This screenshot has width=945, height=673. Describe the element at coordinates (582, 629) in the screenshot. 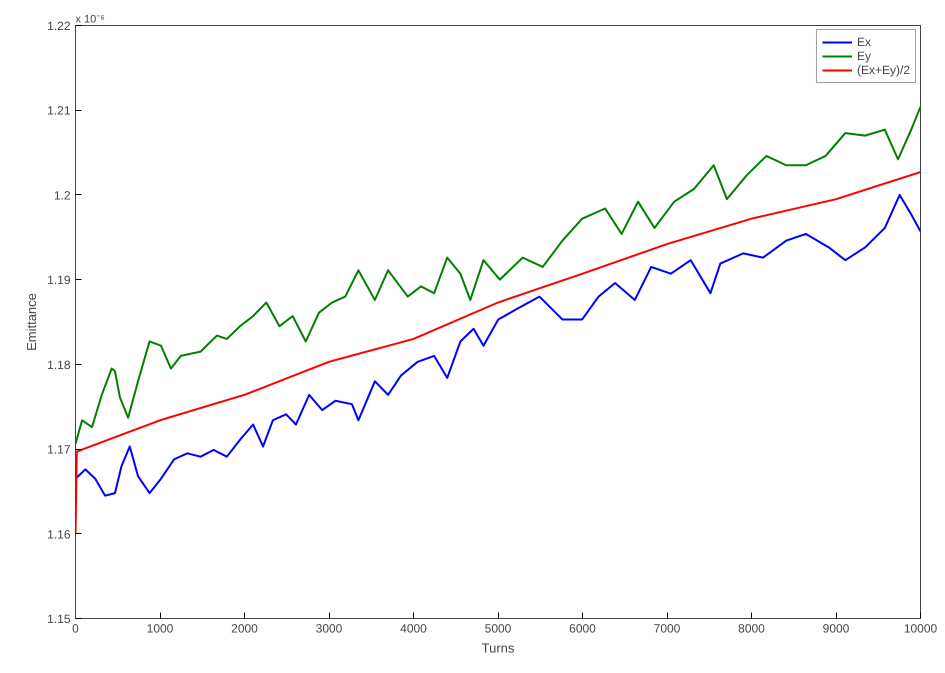

I see `x-tick-label: 6000` at that location.